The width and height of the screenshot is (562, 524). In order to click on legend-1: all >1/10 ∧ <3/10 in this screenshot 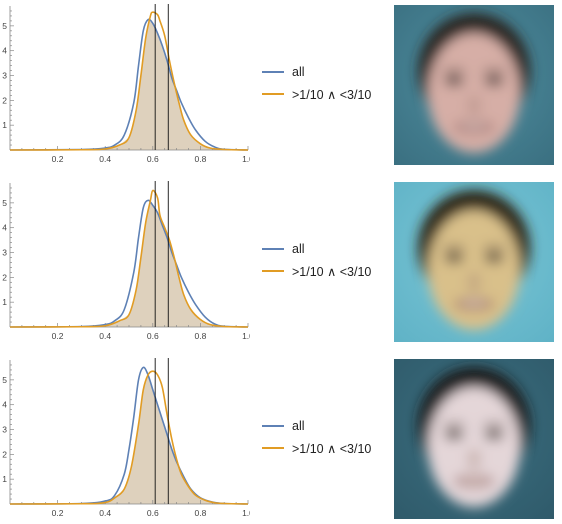, I will do `click(316, 83)`.